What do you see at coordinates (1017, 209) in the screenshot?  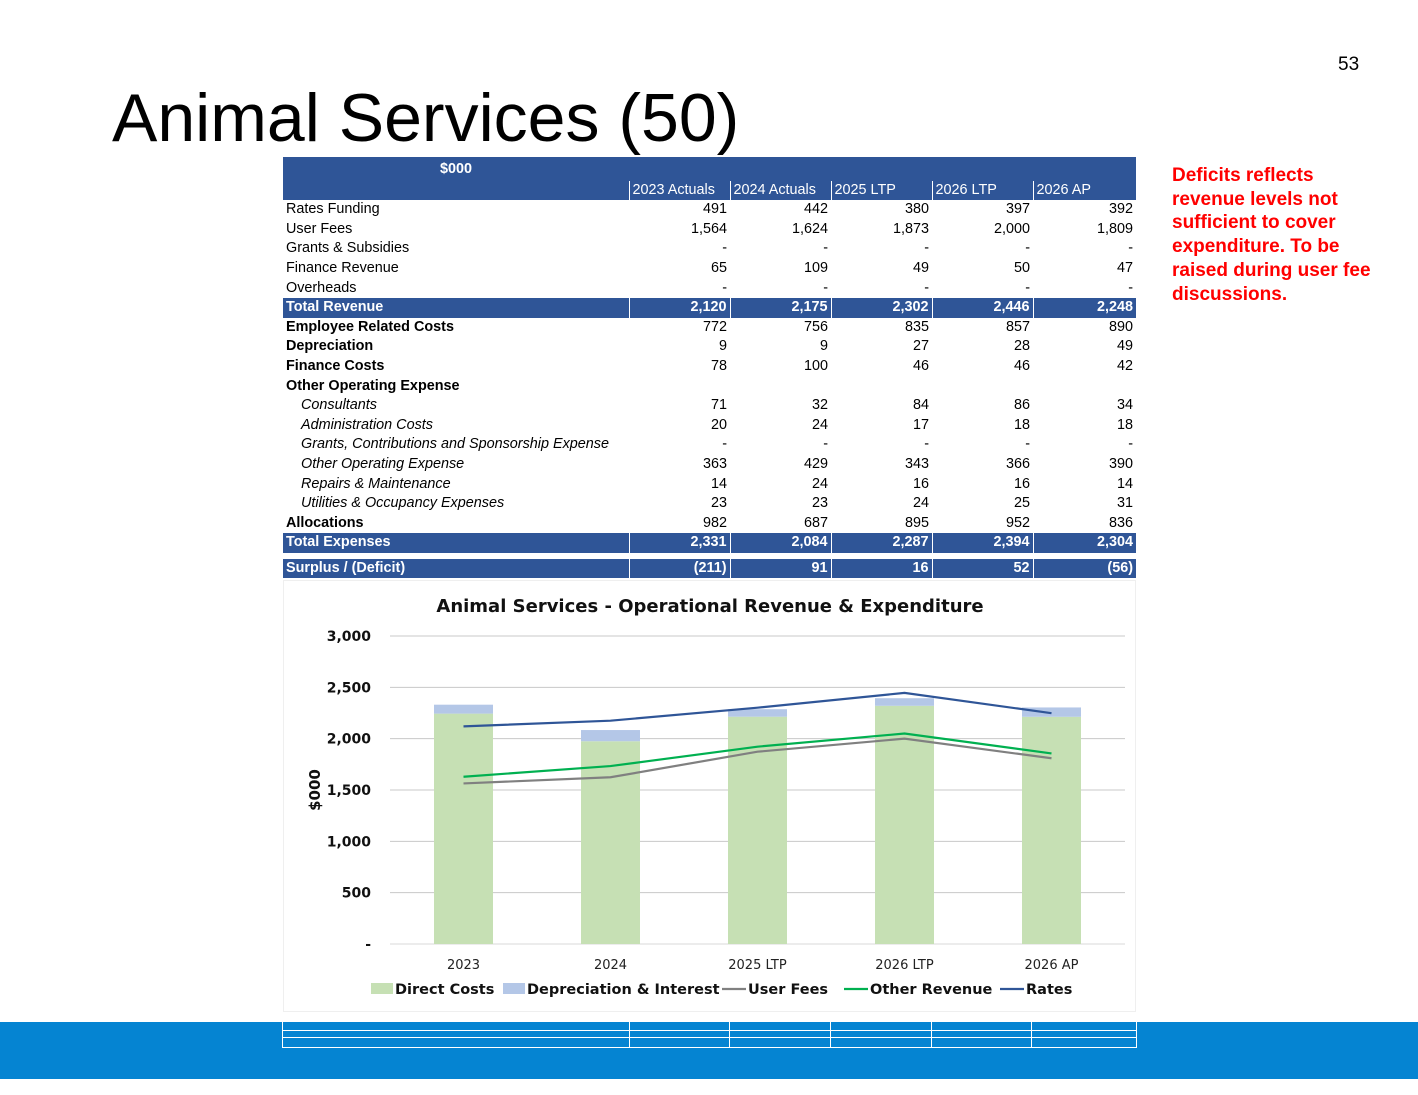 I see `row-value: 397` at bounding box center [1017, 209].